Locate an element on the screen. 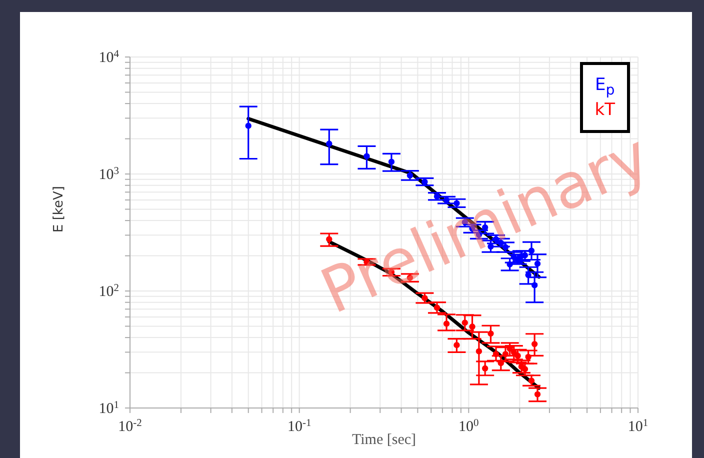 This screenshot has width=704, height=458. x-tick-label: 10$^{1}$ is located at coordinates (638, 426).